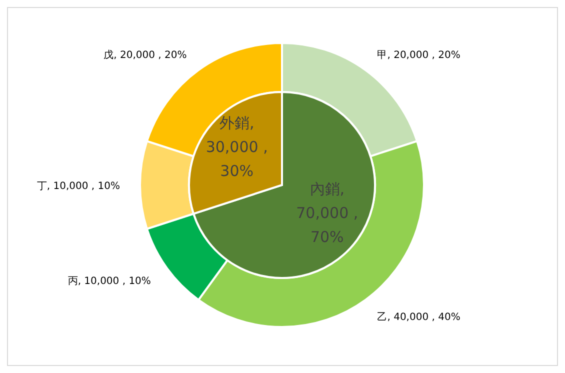  What do you see at coordinates (418, 55) in the screenshot?
I see `slice-label: 甲, 20,000 , 20%` at bounding box center [418, 55].